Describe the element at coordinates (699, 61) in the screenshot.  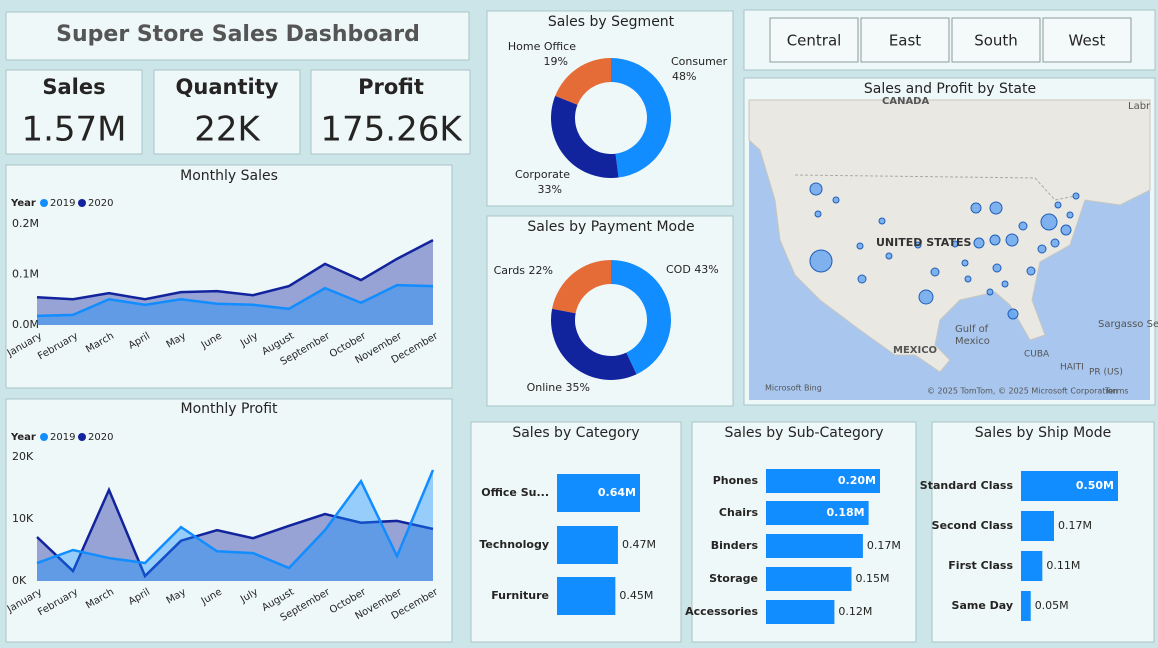
I see `slice-label: Consumer` at that location.